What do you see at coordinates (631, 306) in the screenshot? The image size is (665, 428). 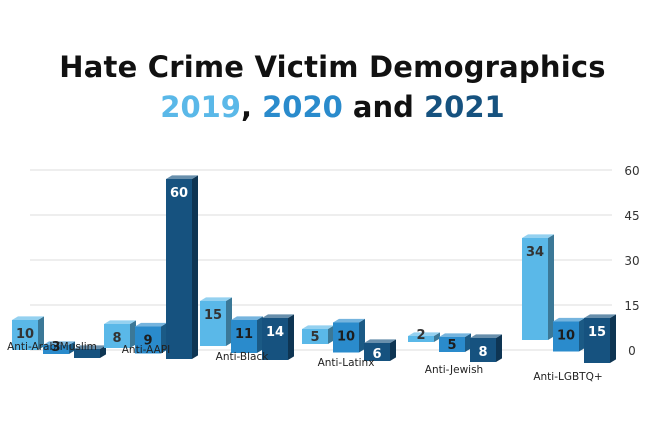 I see `y-tick-label-15: 15` at bounding box center [631, 306].